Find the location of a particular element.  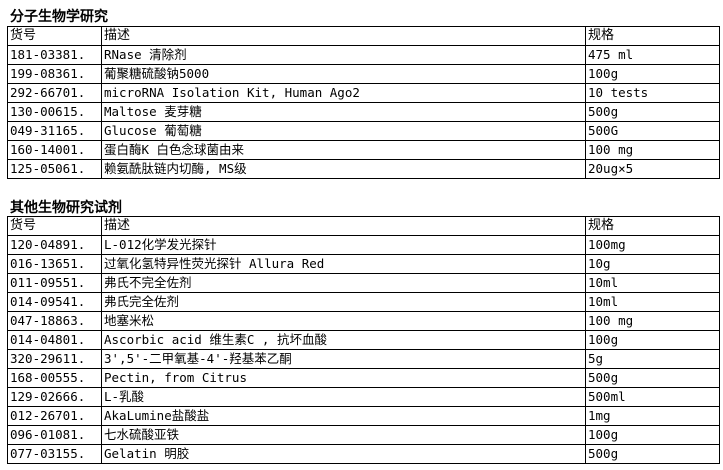

table-row: 077-03155. Gelatin 明胶 500g is located at coordinates (363, 454).